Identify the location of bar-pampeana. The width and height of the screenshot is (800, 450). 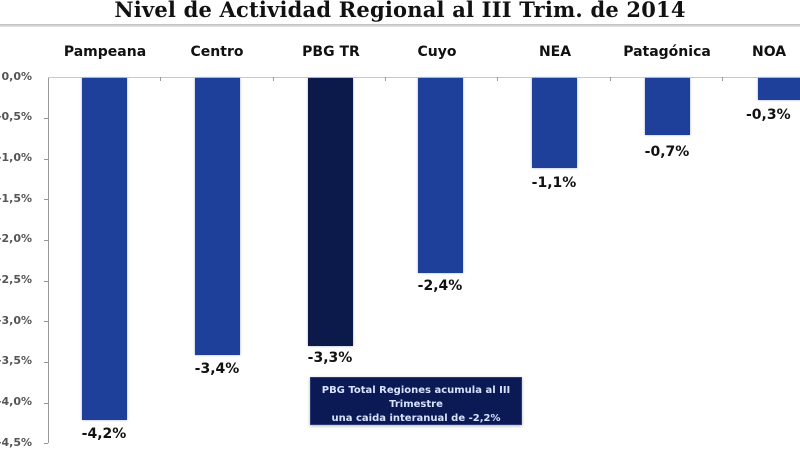
(104, 249).